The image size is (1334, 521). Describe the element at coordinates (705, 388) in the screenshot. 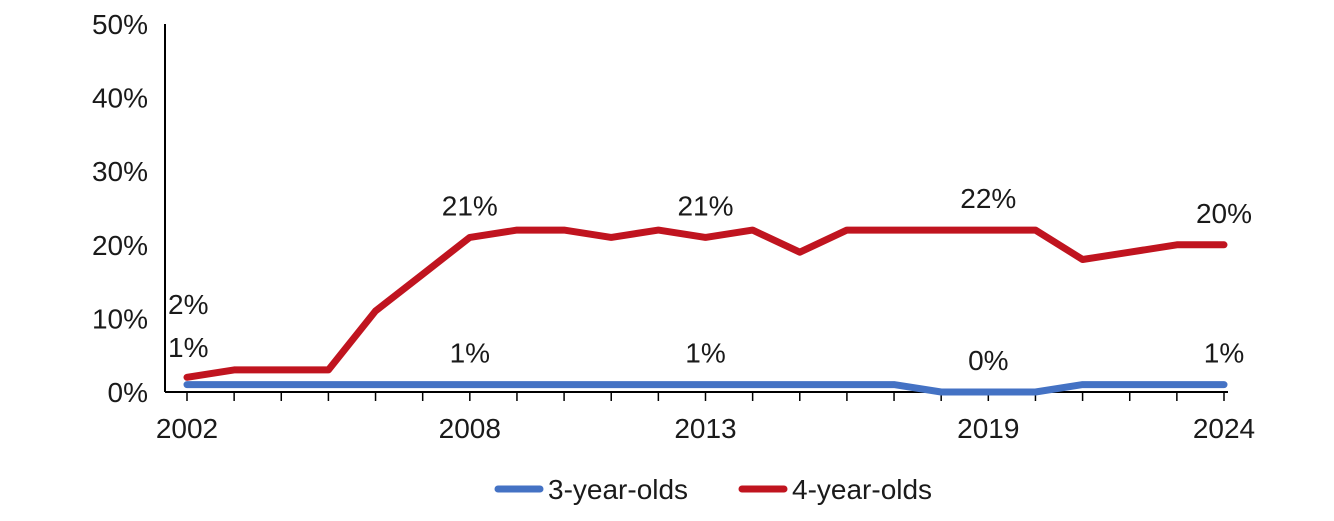

I see `series-line-three-year-olds` at that location.